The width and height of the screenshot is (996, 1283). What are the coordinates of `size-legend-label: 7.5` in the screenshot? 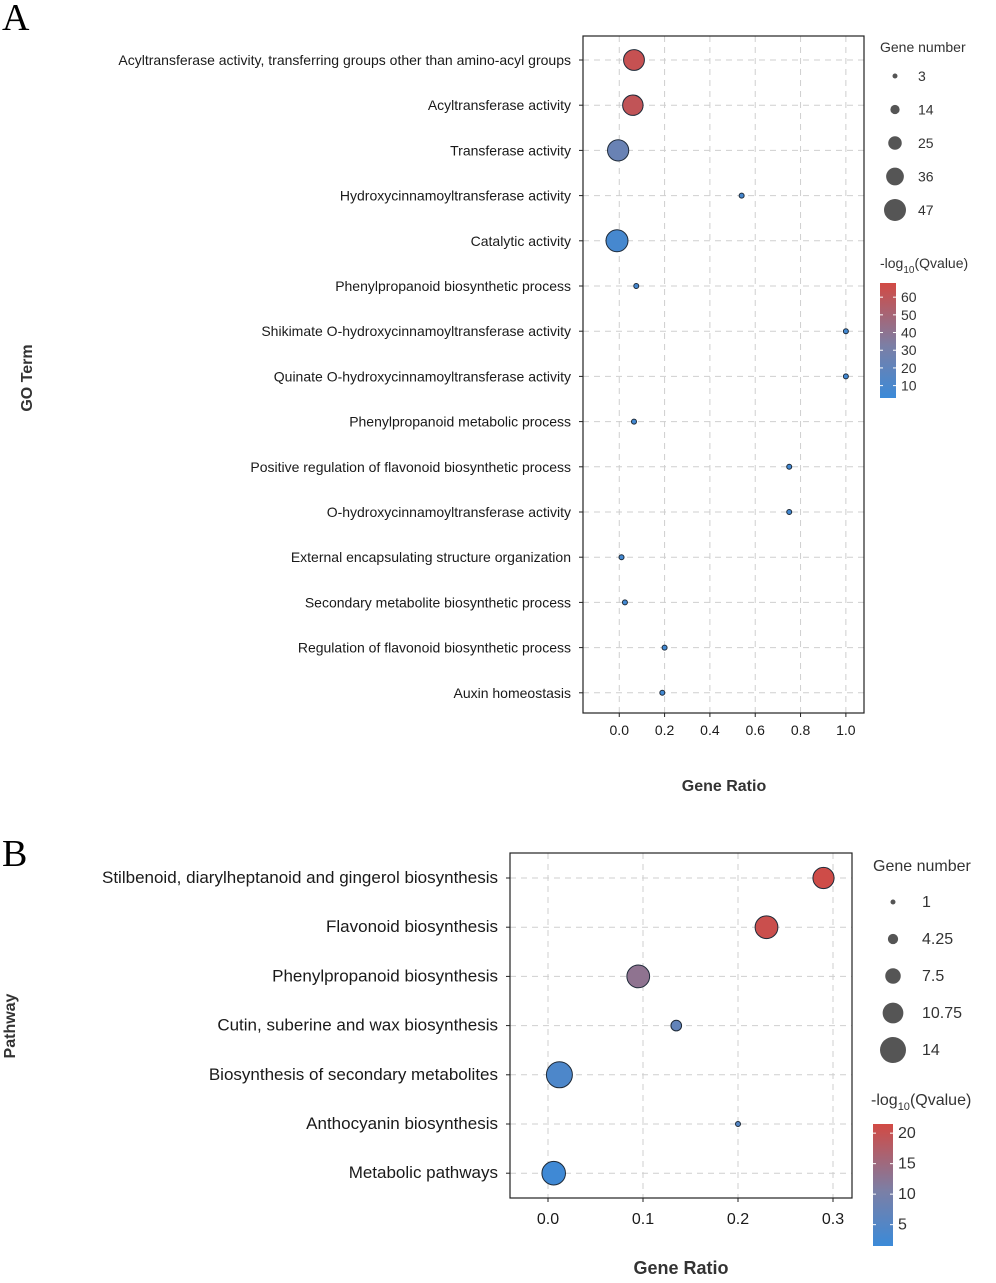 It's located at (933, 976).